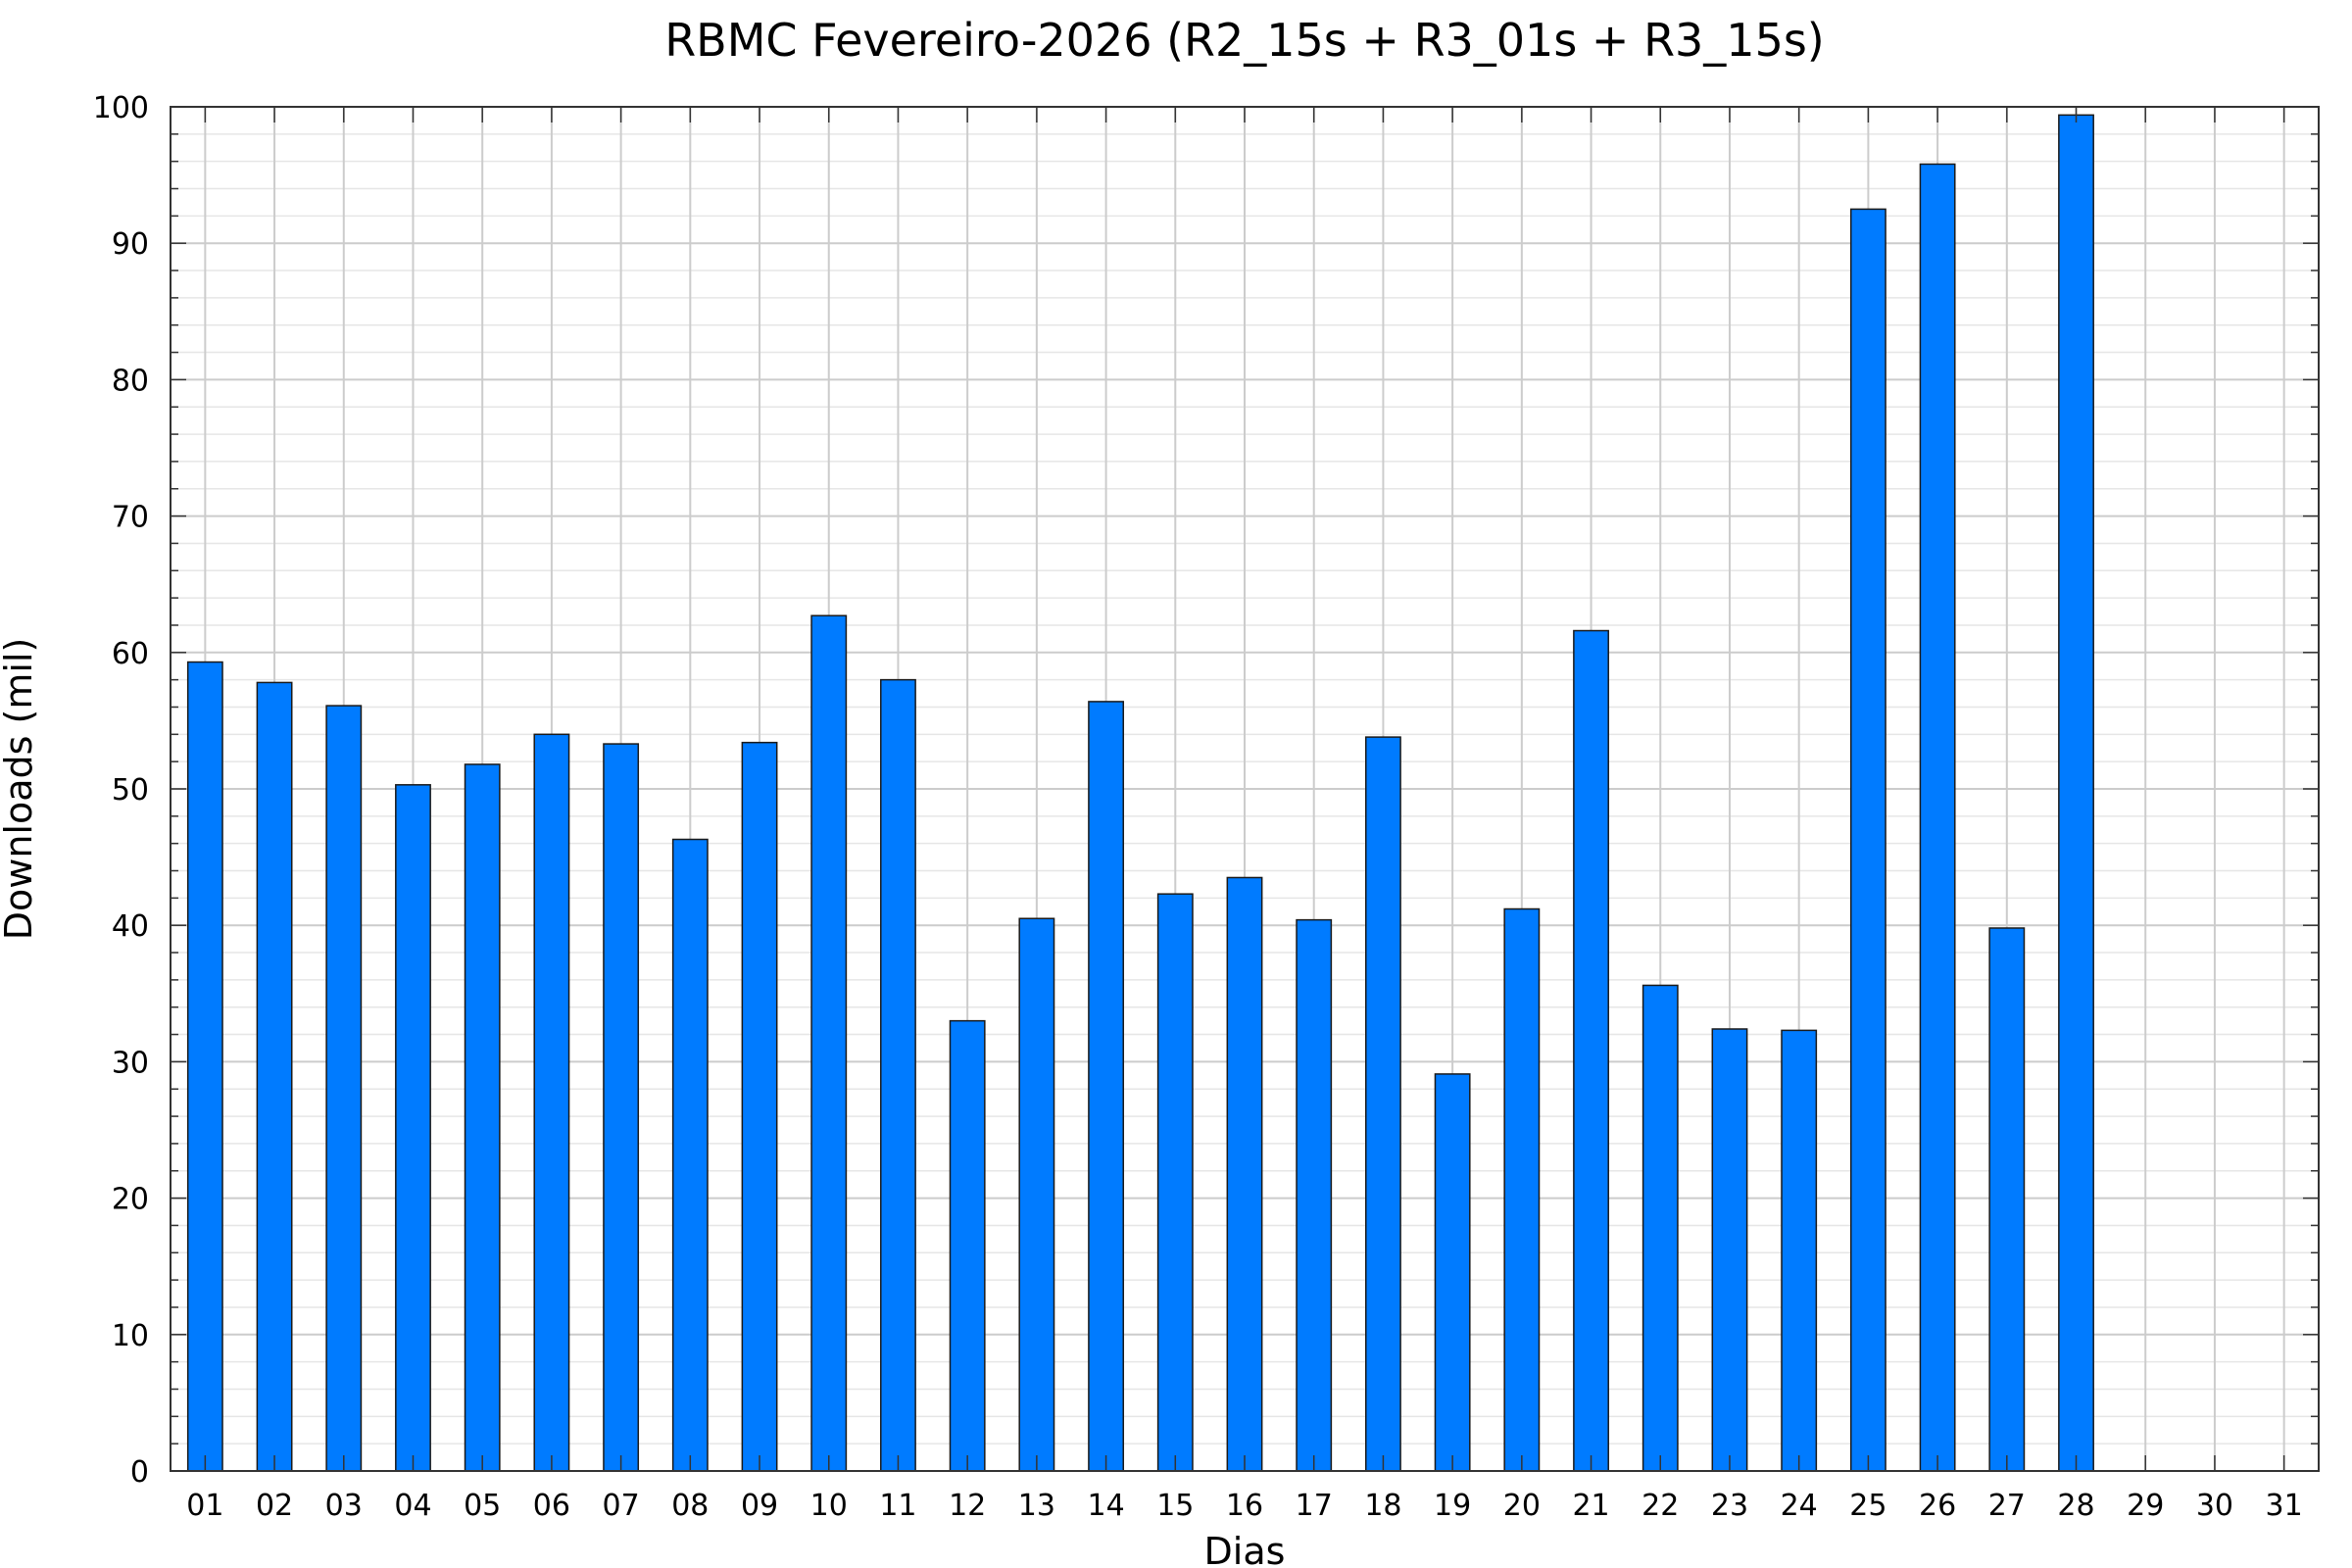 This screenshot has height=1568, width=2352. Describe the element at coordinates (2284, 1506) in the screenshot. I see `x-tick-label: 31` at that location.